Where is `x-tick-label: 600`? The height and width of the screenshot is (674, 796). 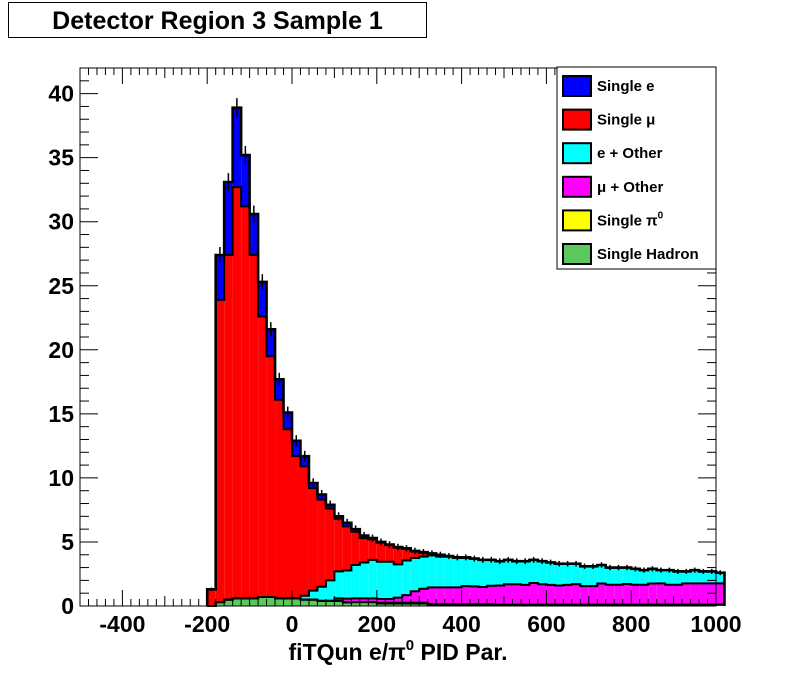
x-tick-label: 600 is located at coordinates (546, 624).